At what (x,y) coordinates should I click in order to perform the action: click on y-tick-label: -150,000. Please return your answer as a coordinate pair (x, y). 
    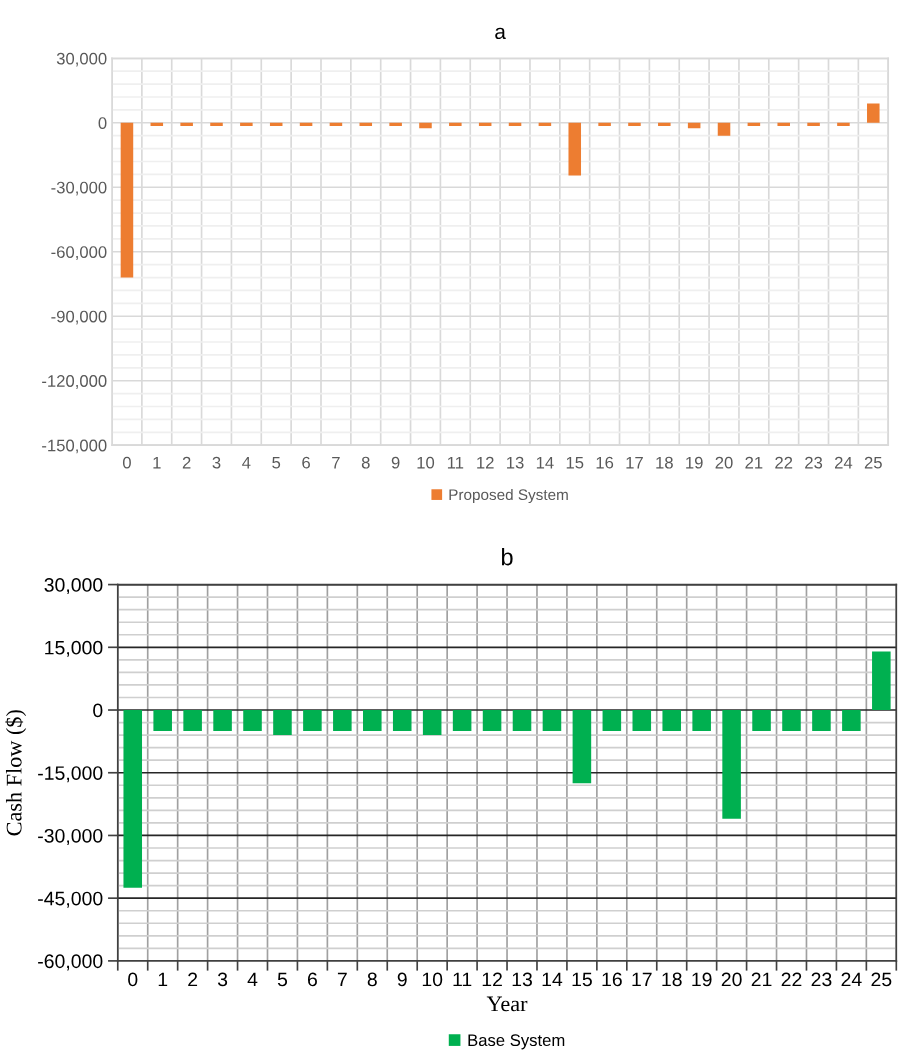
    Looking at the image, I should click on (74, 446).